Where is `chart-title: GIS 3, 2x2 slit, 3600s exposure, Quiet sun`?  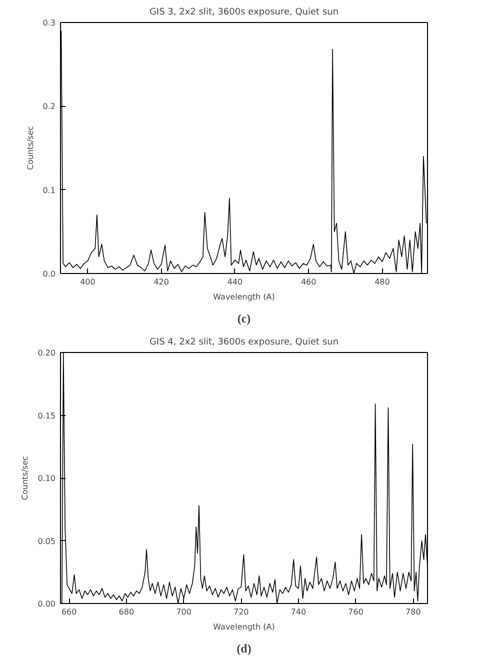
chart-title: GIS 3, 2x2 slit, 3600s exposure, Quiet sun is located at coordinates (244, 13).